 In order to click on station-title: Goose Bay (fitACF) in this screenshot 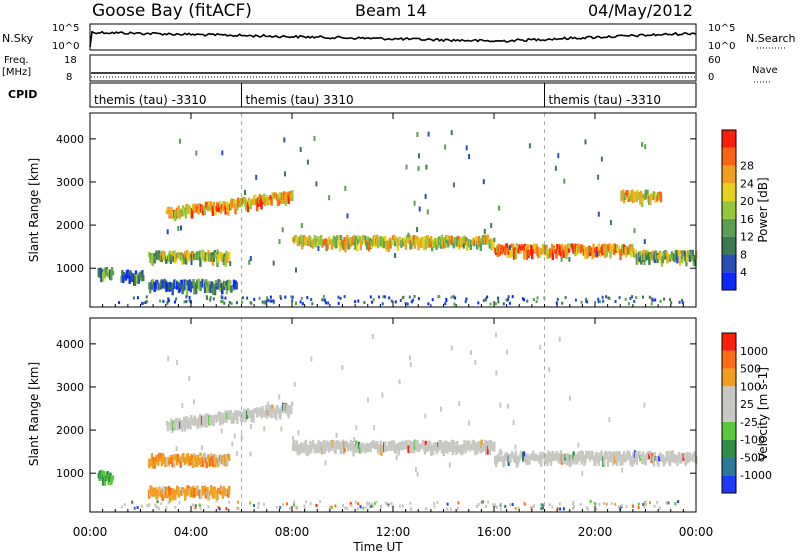, I will do `click(172, 11)`.